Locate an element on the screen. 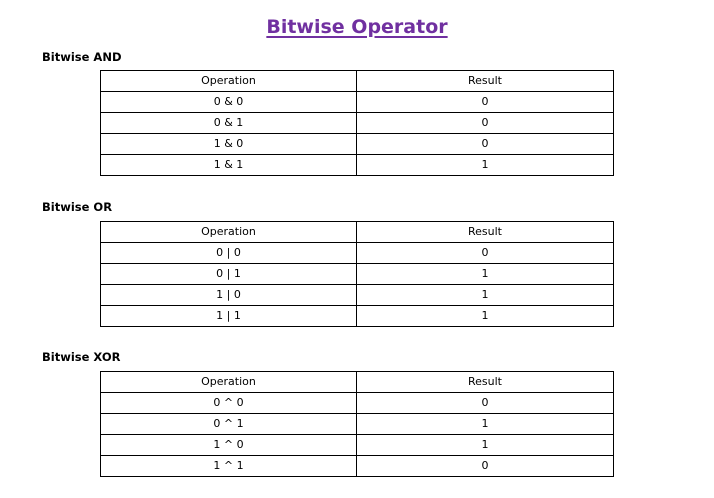 The height and width of the screenshot is (498, 714). table-row: 0 | 1 1 is located at coordinates (357, 274).